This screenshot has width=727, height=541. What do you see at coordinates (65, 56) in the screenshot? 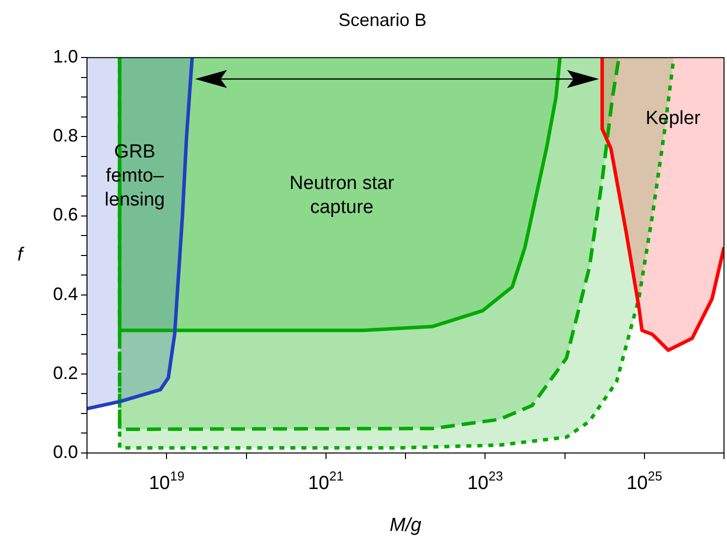
I see `y-tick-label: 1.0` at bounding box center [65, 56].